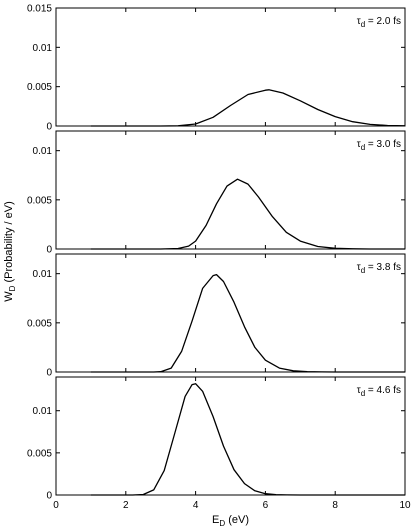  What do you see at coordinates (49, 373) in the screenshot?
I see `panel-3-ytick-label: 0` at bounding box center [49, 373].